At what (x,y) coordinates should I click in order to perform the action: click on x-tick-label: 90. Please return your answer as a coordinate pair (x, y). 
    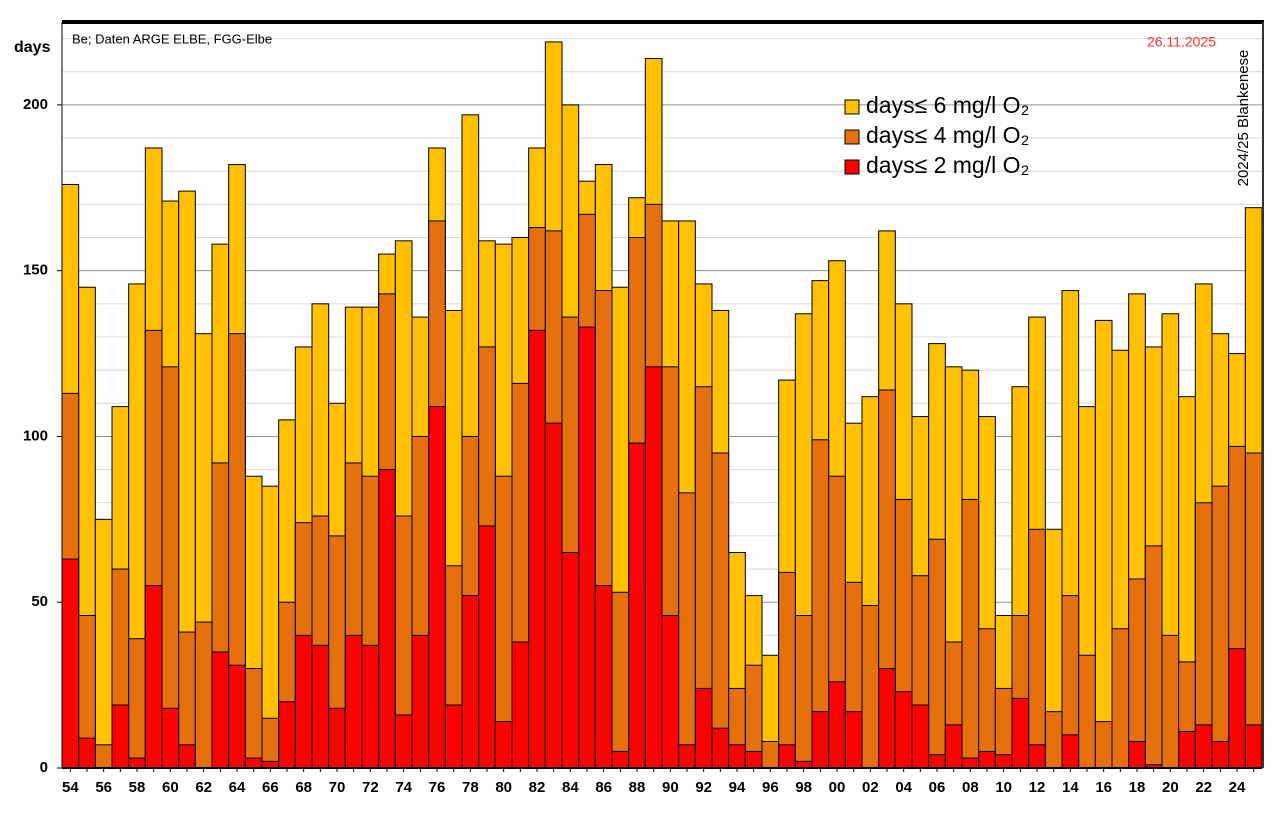
    Looking at the image, I should click on (670, 787).